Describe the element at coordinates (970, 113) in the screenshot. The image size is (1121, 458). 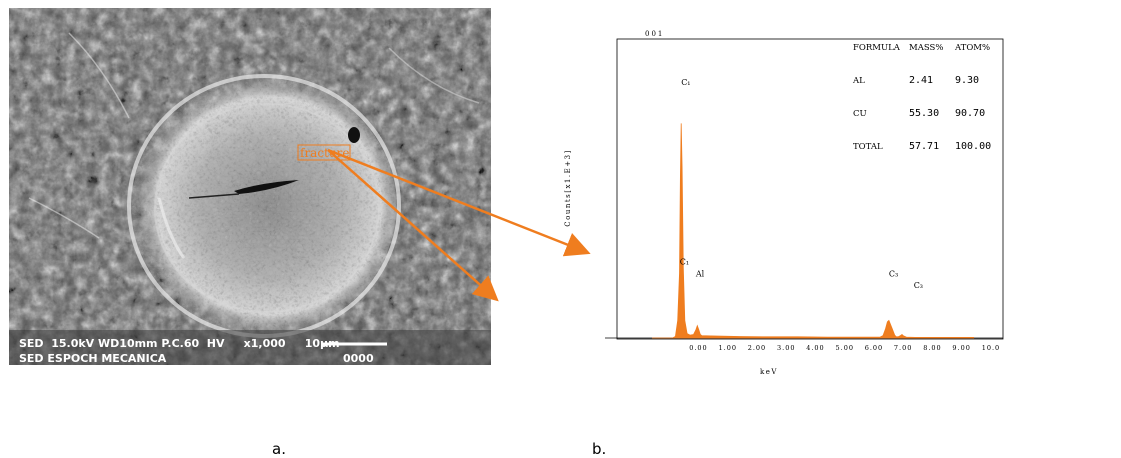
I see `table-cell: 90.70` at that location.